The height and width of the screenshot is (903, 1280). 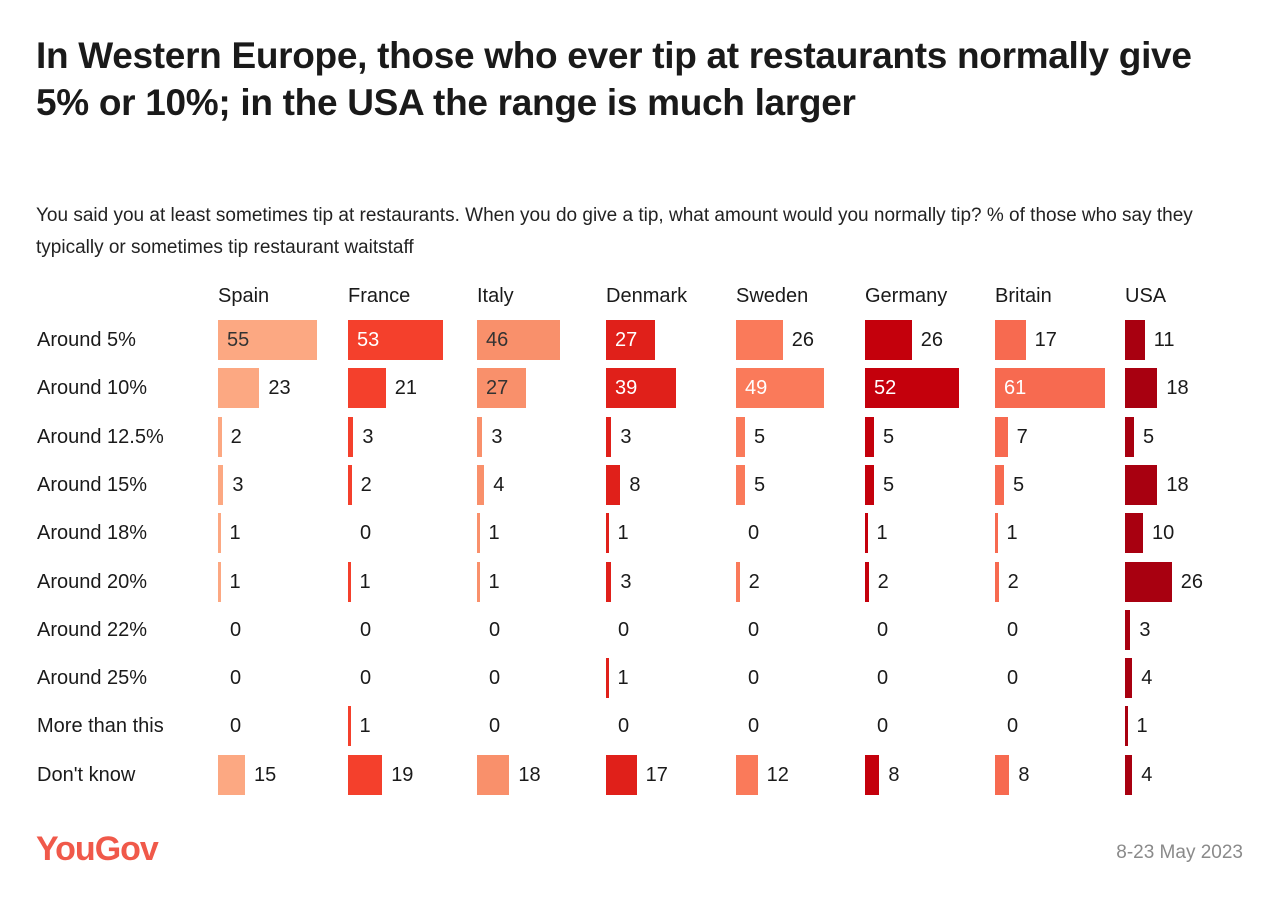 What do you see at coordinates (1022, 436) in the screenshot?
I see `data-label: 7` at bounding box center [1022, 436].